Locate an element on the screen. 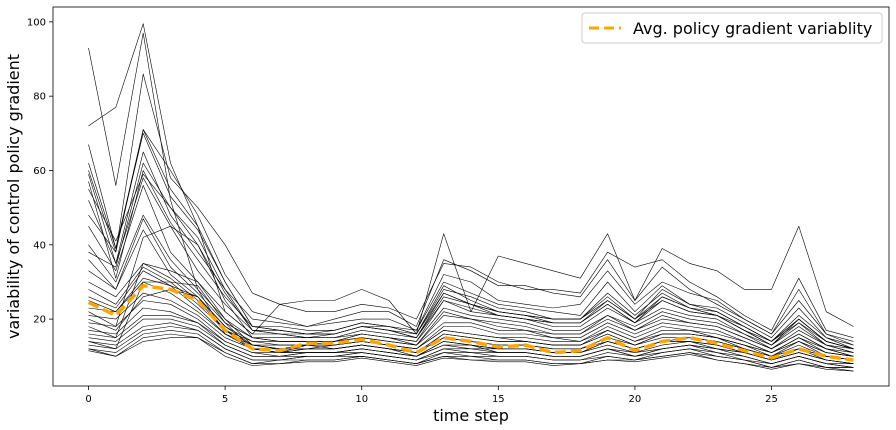  legend: Avg. policy gradient variablity is located at coordinates (732, 28).